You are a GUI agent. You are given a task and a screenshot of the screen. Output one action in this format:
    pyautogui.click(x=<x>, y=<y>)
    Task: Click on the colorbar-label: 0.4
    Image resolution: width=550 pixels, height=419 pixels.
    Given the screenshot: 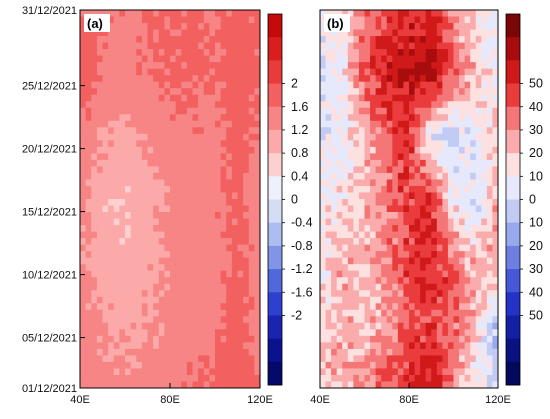 What is the action you would take?
    pyautogui.click(x=299, y=176)
    